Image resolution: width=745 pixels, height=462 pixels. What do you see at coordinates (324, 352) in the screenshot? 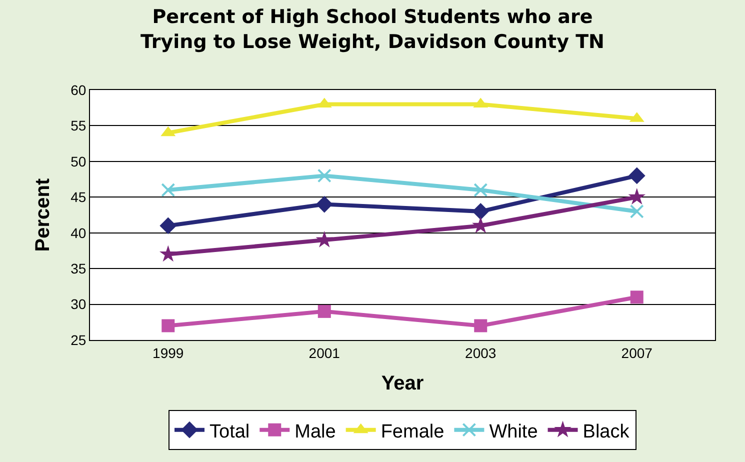
I see `x-tick-label: 2001` at bounding box center [324, 352].